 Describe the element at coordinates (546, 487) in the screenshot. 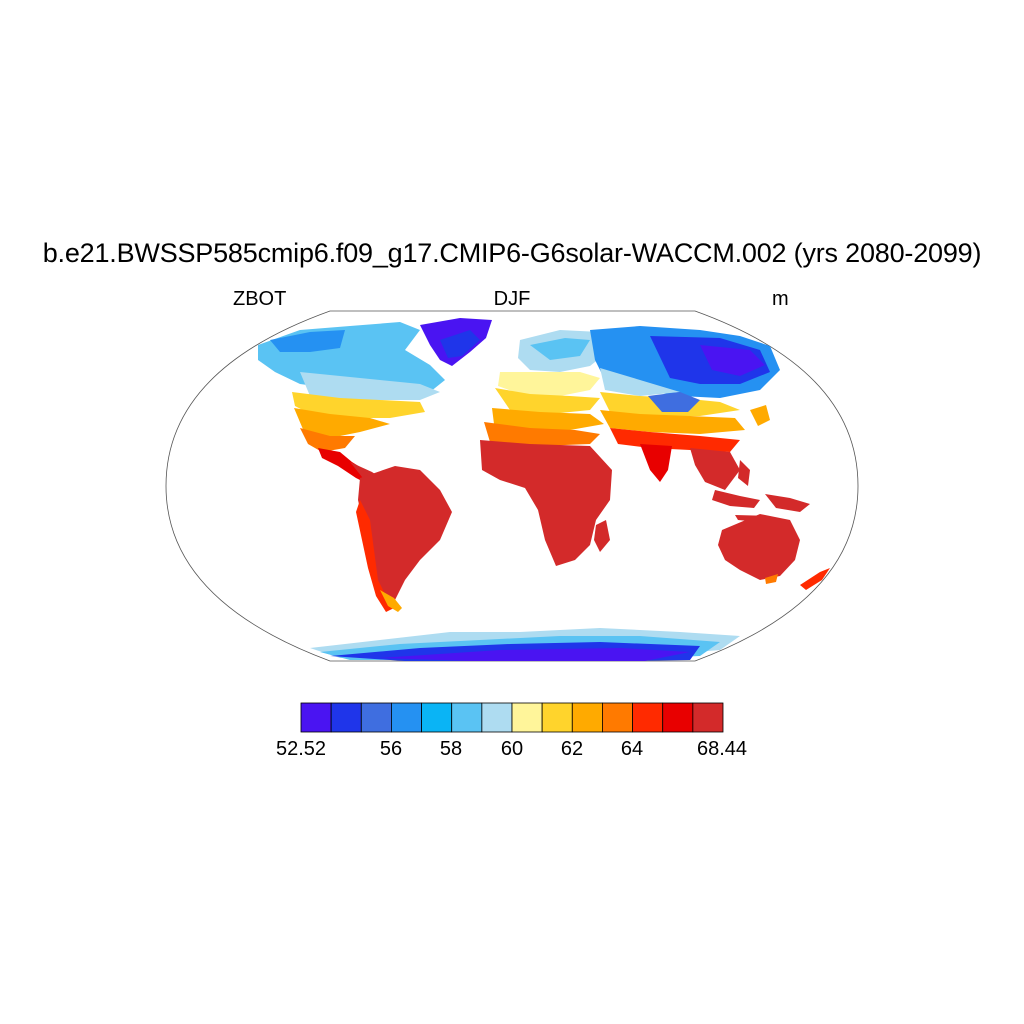

I see `africa-landmass` at that location.